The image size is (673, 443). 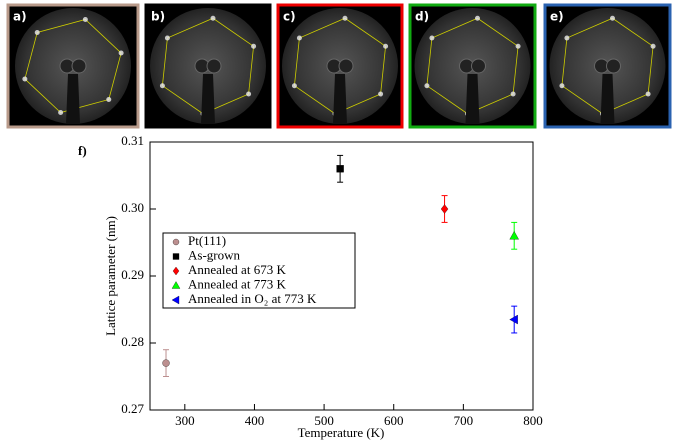 What do you see at coordinates (20, 17) in the screenshot?
I see `panel-label: a)` at bounding box center [20, 17].